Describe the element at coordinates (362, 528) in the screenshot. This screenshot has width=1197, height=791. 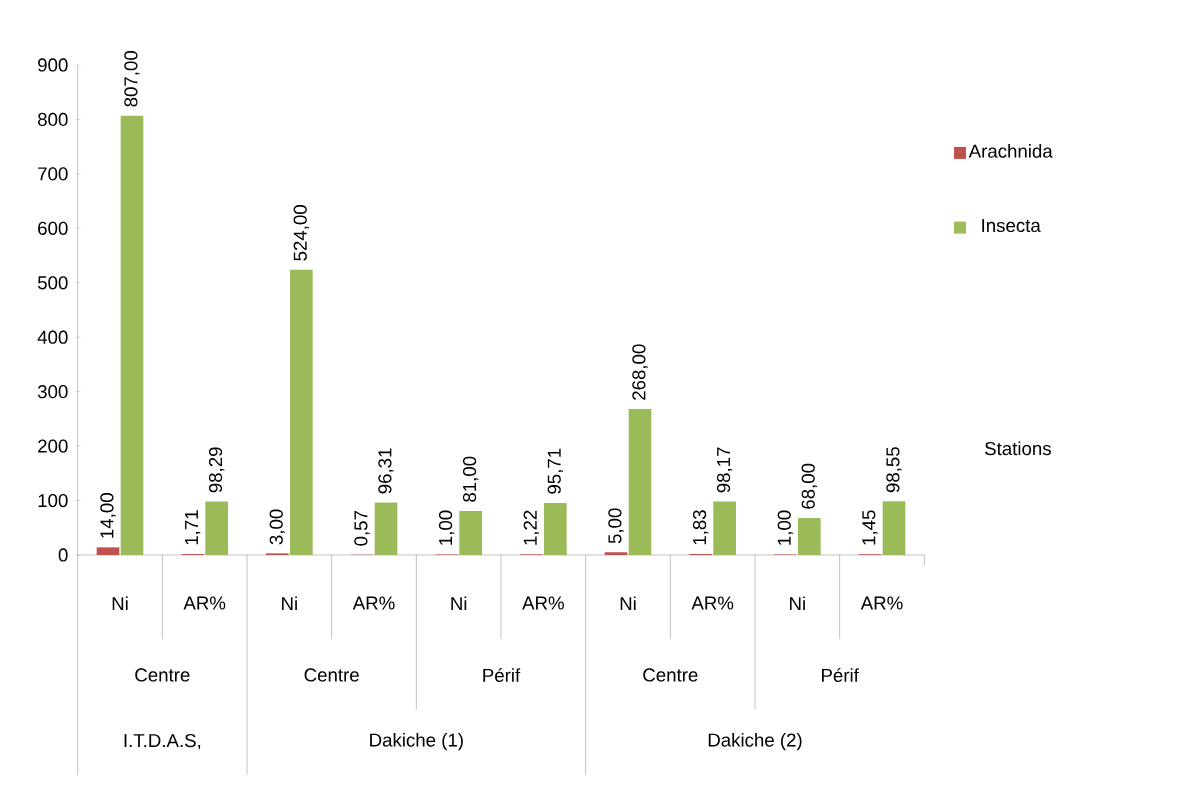
I see `data-label: 0,57` at that location.